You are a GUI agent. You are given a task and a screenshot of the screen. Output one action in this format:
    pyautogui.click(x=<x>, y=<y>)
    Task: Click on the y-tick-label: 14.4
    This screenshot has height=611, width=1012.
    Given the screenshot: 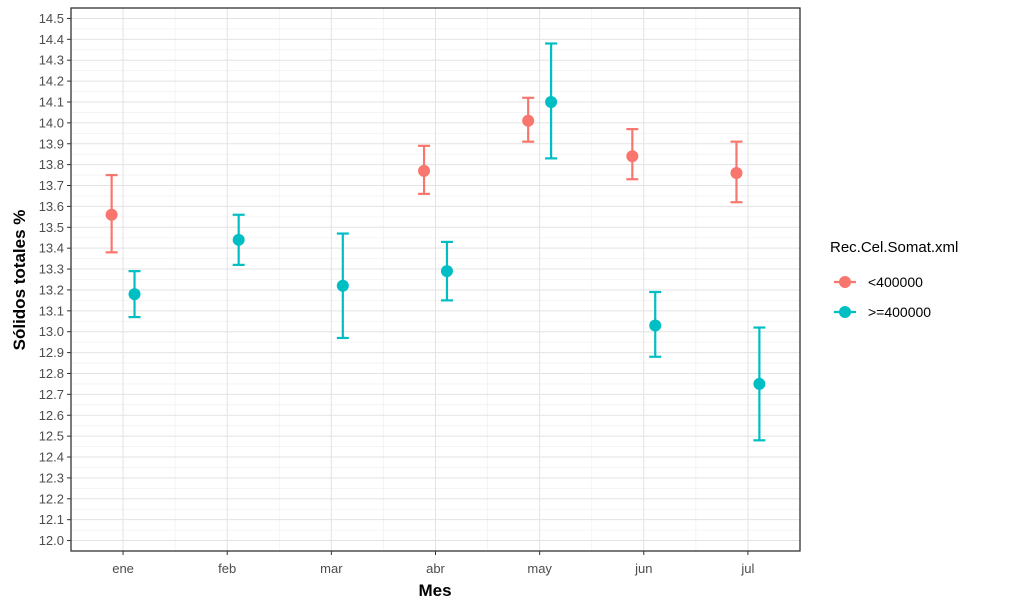 What is the action you would take?
    pyautogui.click(x=51, y=39)
    